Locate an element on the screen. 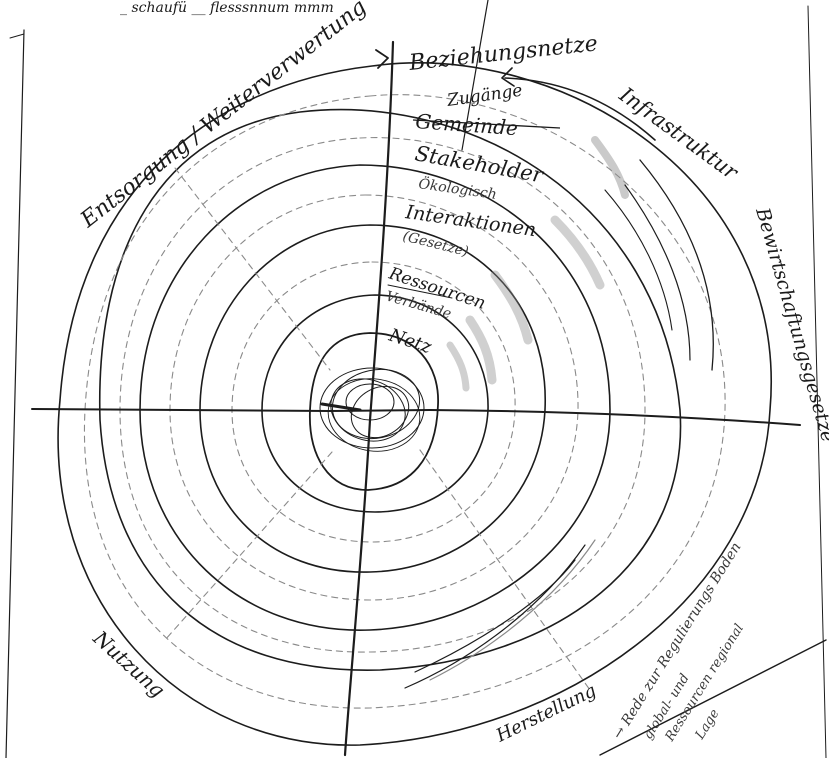 The image size is (829, 758). top-scribble-line is located at coordinates (475, 75).